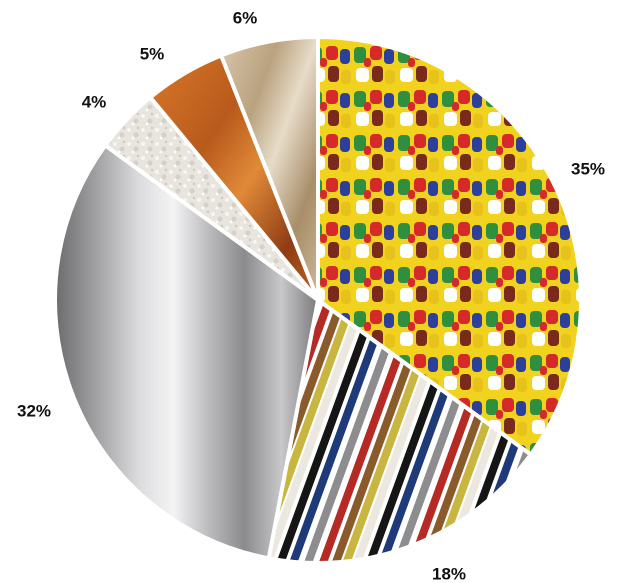 The image size is (627, 583). I want to click on slice-value-label: 5%, so click(152, 53).